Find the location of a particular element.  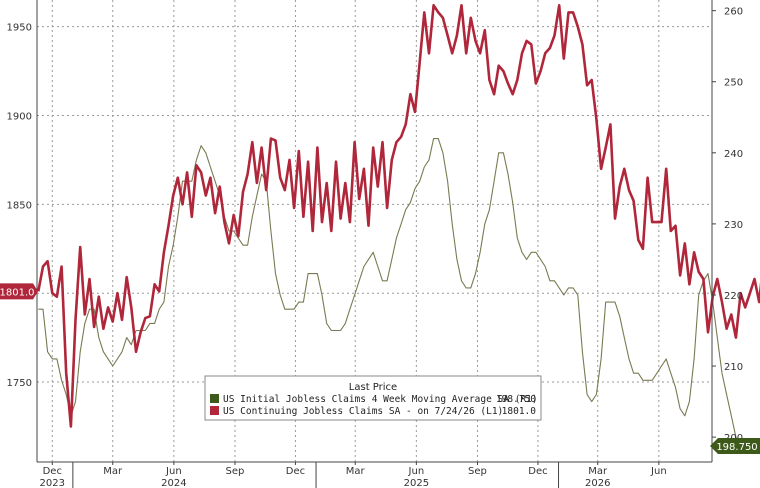

y-right-tick-label: 260 is located at coordinates (733, 12).